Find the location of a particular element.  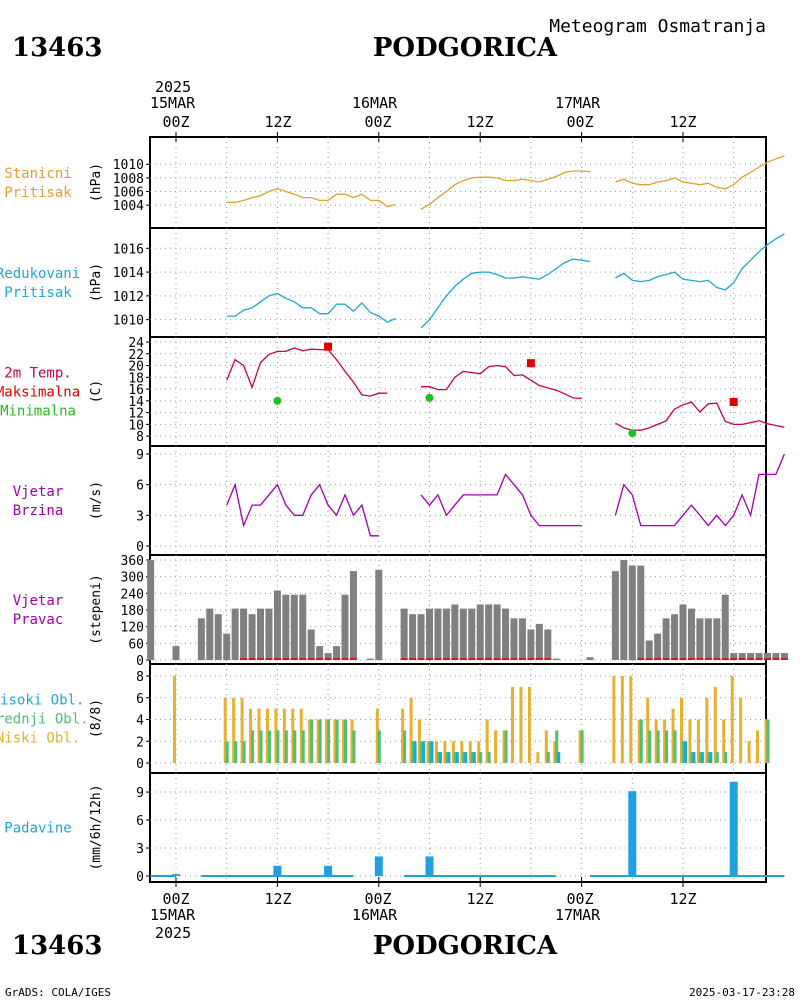

y-tick-label: 18 is located at coordinates (136, 378).